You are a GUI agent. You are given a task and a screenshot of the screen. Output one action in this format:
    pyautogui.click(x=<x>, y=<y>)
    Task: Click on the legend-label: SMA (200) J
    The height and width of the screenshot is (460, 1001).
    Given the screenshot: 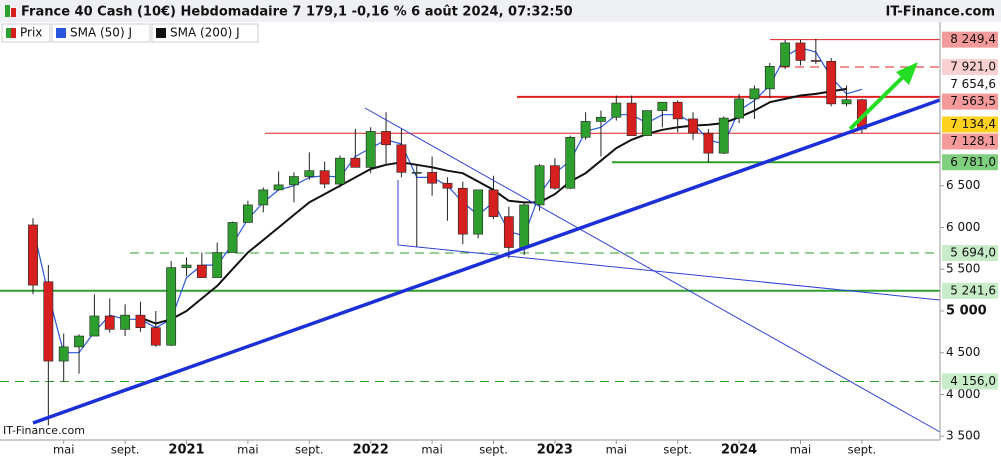 What is the action you would take?
    pyautogui.click(x=205, y=33)
    